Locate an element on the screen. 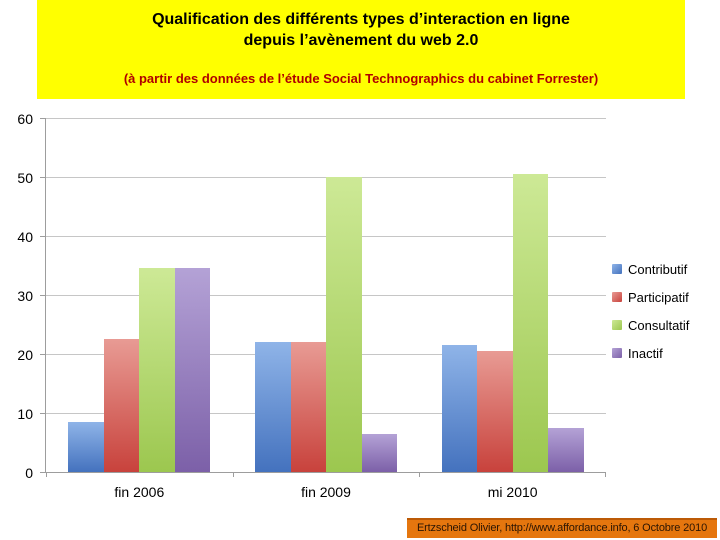 This screenshot has width=720, height=540. legend-swatch-inactif is located at coordinates (617, 353).